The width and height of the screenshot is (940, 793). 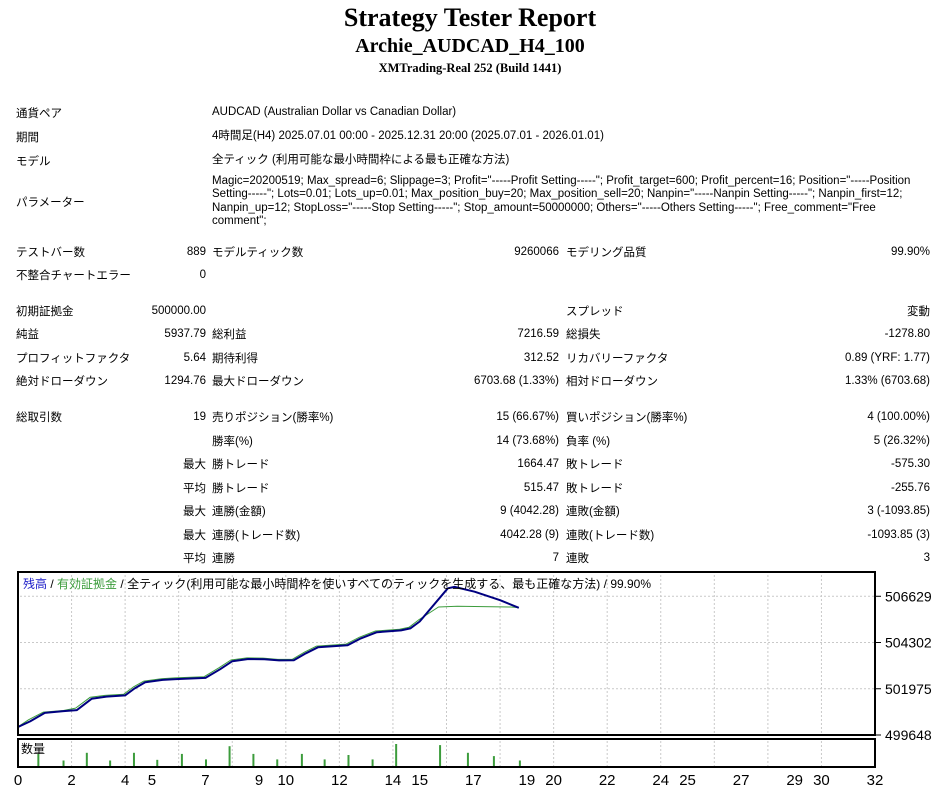 I want to click on svg-text: 7, so click(x=205, y=780).